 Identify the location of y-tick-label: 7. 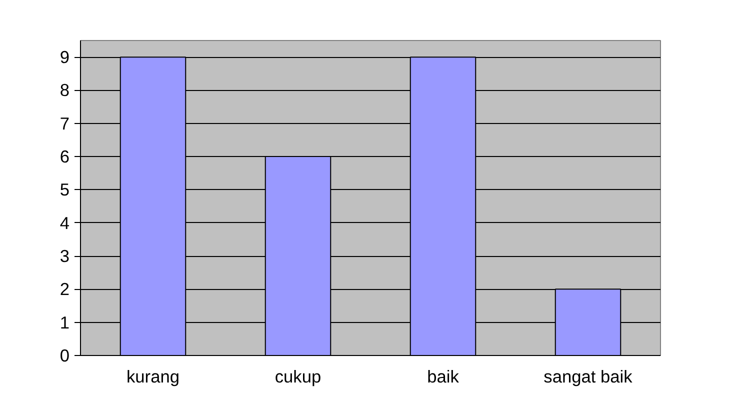
(65, 123).